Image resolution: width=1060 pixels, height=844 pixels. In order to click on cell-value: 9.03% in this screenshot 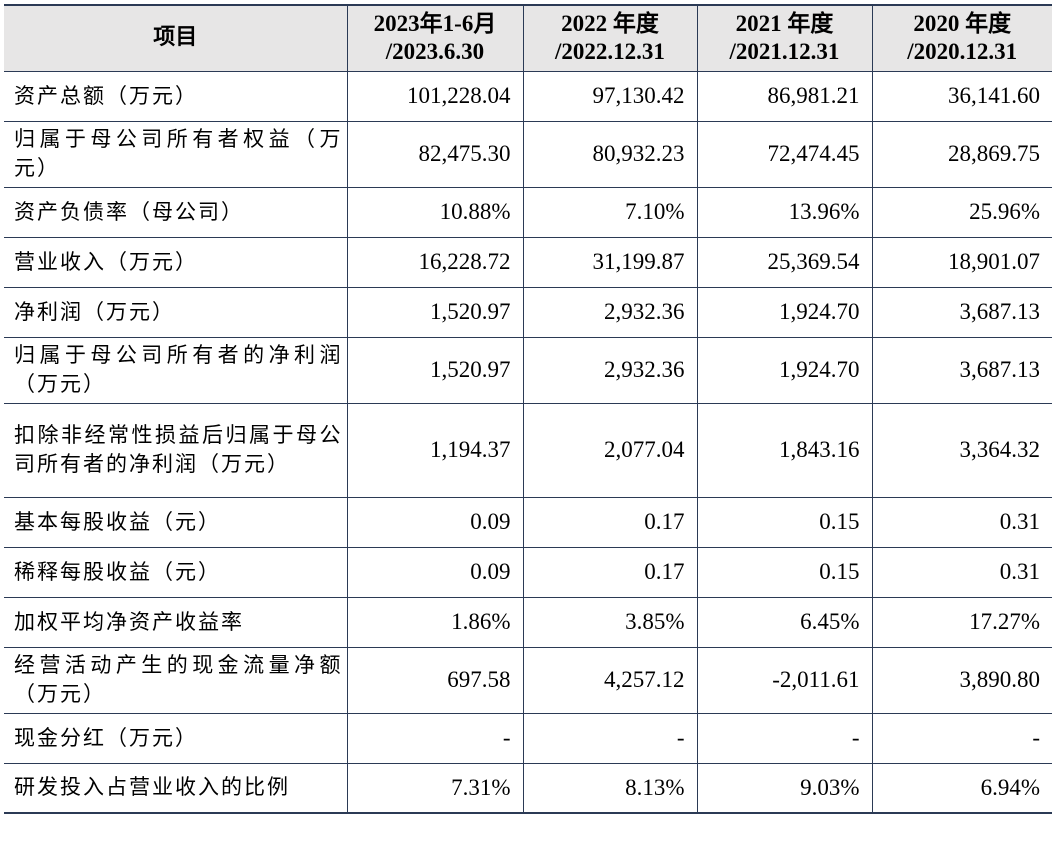, I will do `click(784, 788)`.